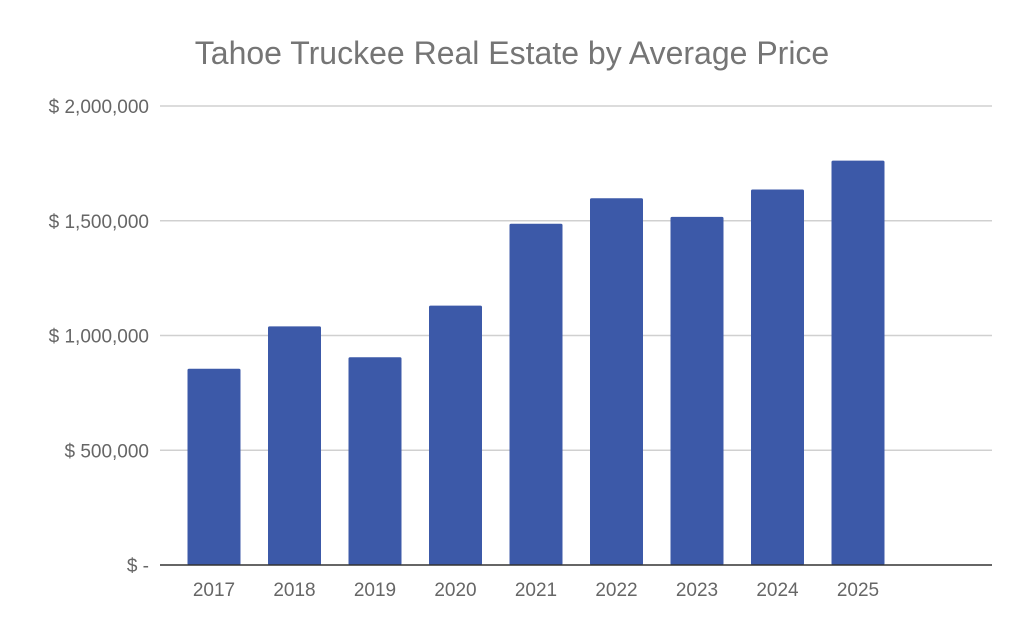  What do you see at coordinates (375, 590) in the screenshot?
I see `x-tick-label: 2019` at bounding box center [375, 590].